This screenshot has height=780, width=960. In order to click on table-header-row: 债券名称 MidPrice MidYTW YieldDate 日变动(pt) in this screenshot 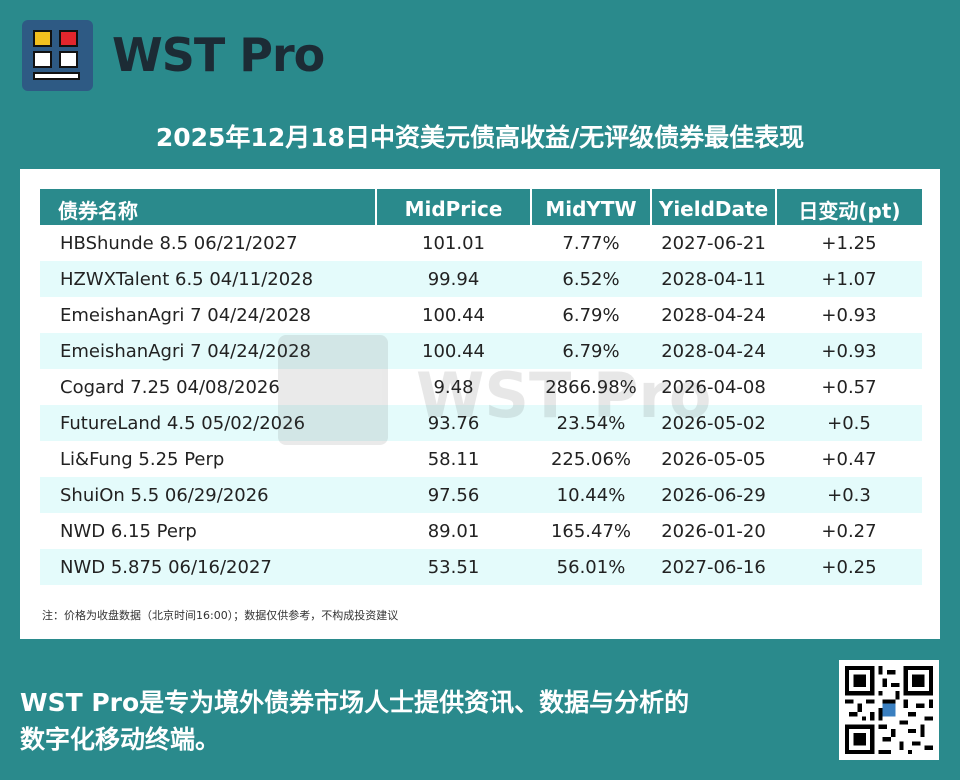, I will do `click(481, 207)`.